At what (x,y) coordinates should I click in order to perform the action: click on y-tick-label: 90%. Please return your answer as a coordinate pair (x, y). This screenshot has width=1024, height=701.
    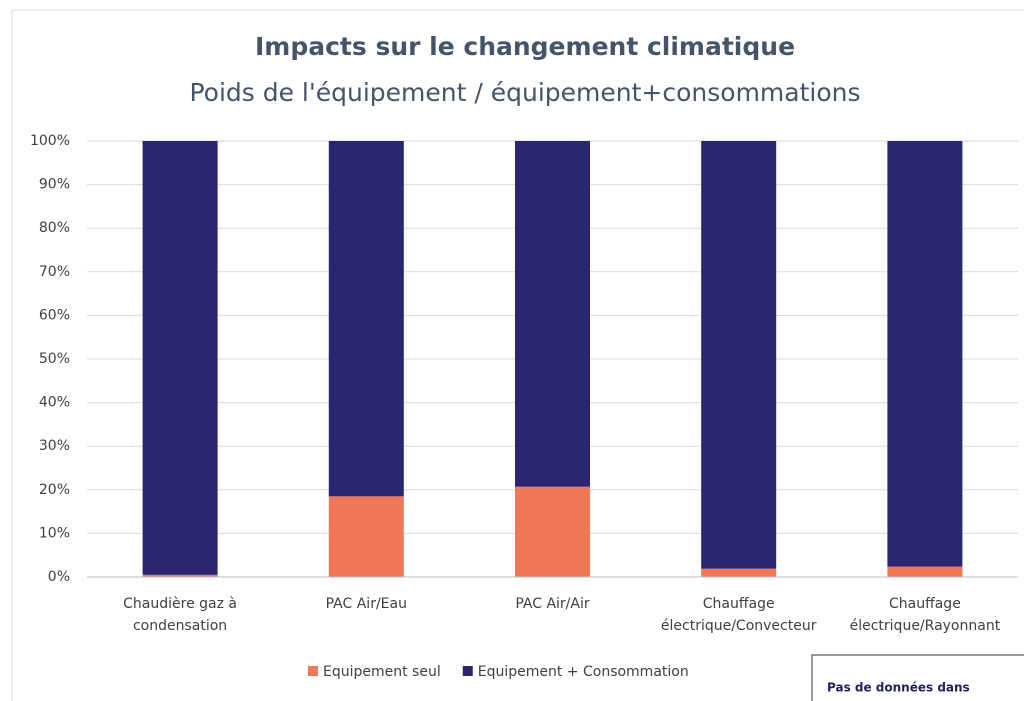
    Looking at the image, I should click on (54, 185).